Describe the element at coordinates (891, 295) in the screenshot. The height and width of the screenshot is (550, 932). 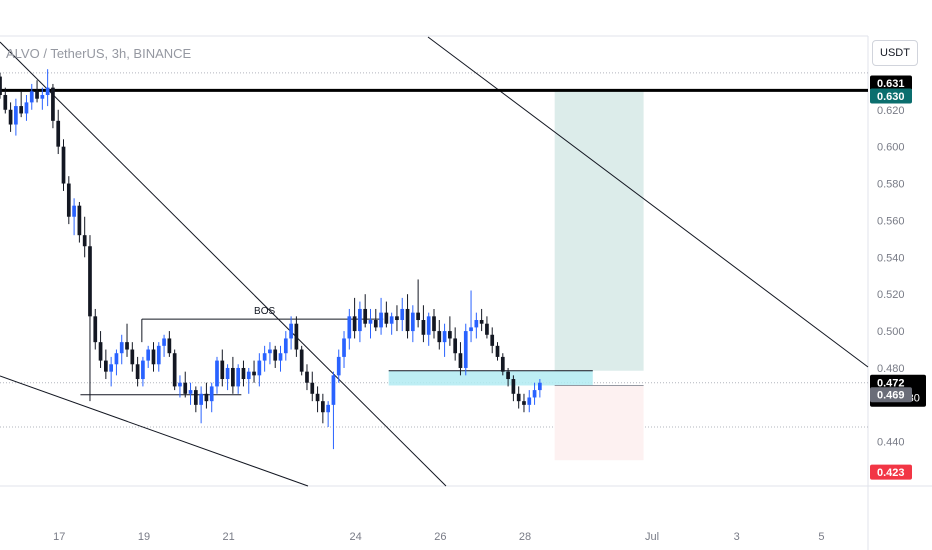
I see `price-tick-label: 0.520` at that location.